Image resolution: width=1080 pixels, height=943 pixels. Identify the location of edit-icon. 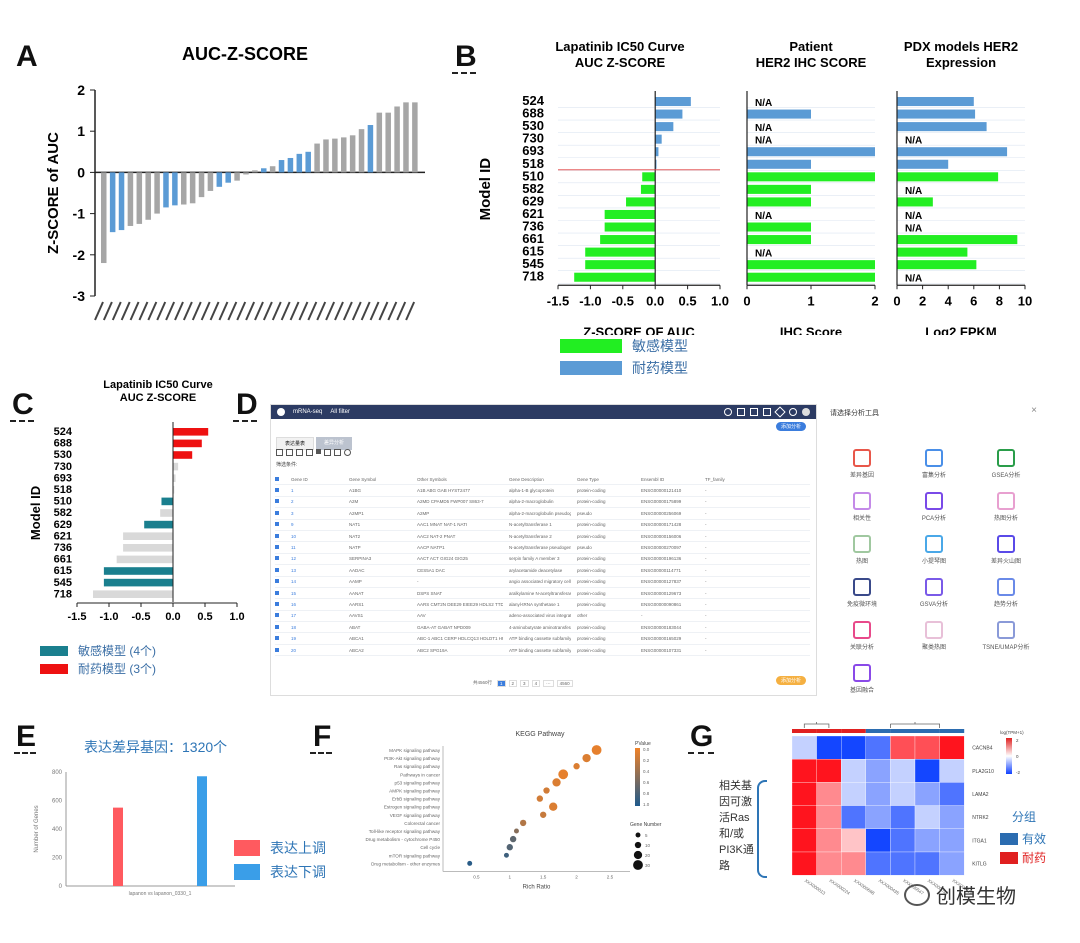
(780, 412).